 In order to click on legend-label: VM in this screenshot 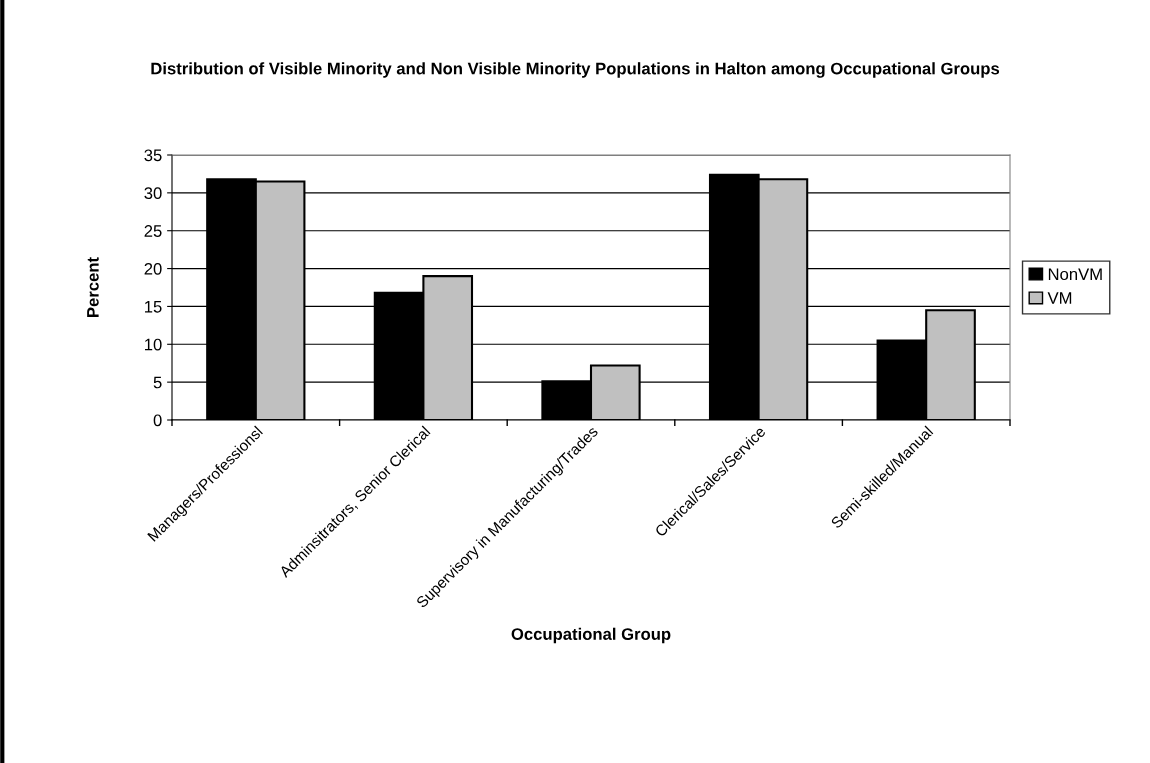, I will do `click(1059, 298)`.